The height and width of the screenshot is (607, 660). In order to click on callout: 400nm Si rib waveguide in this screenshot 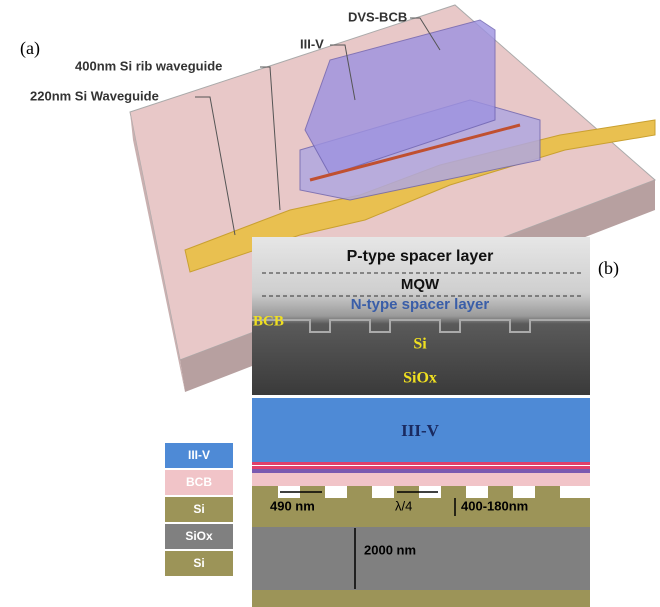, I will do `click(148, 65)`.